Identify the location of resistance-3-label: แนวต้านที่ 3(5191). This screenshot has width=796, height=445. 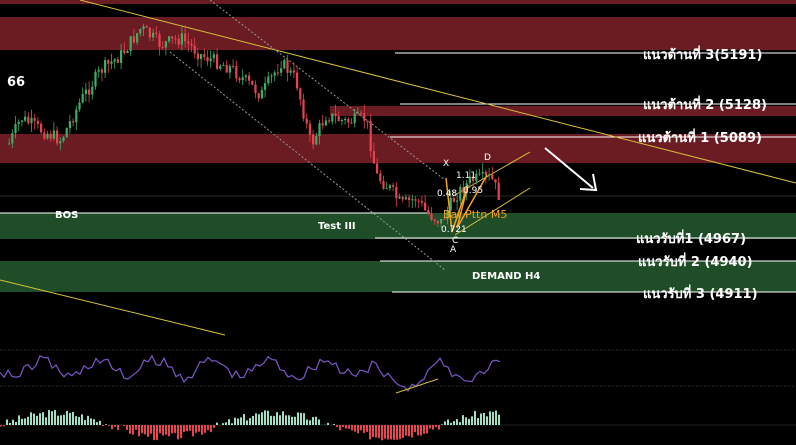
(702, 54).